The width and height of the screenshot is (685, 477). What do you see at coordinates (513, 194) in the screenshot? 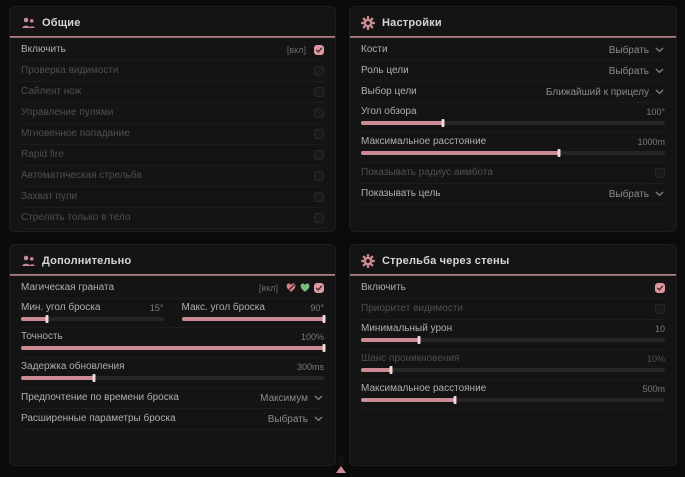
I see `setting-row: Показывать цель Выбрать` at bounding box center [513, 194].